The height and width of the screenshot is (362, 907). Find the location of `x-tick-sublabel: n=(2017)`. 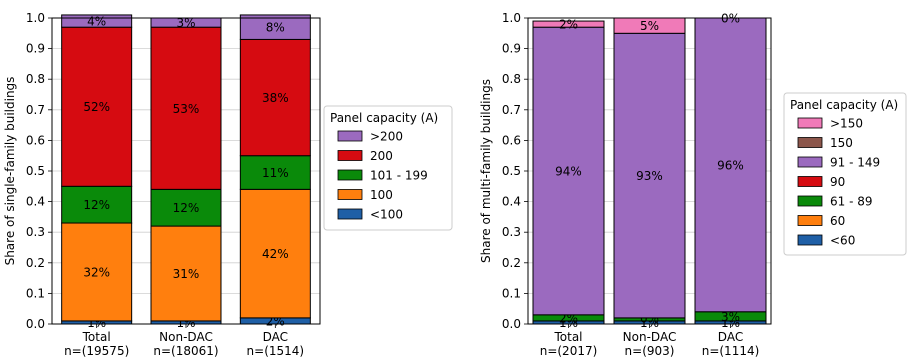

x-tick-sublabel: n=(2017) is located at coordinates (569, 351).